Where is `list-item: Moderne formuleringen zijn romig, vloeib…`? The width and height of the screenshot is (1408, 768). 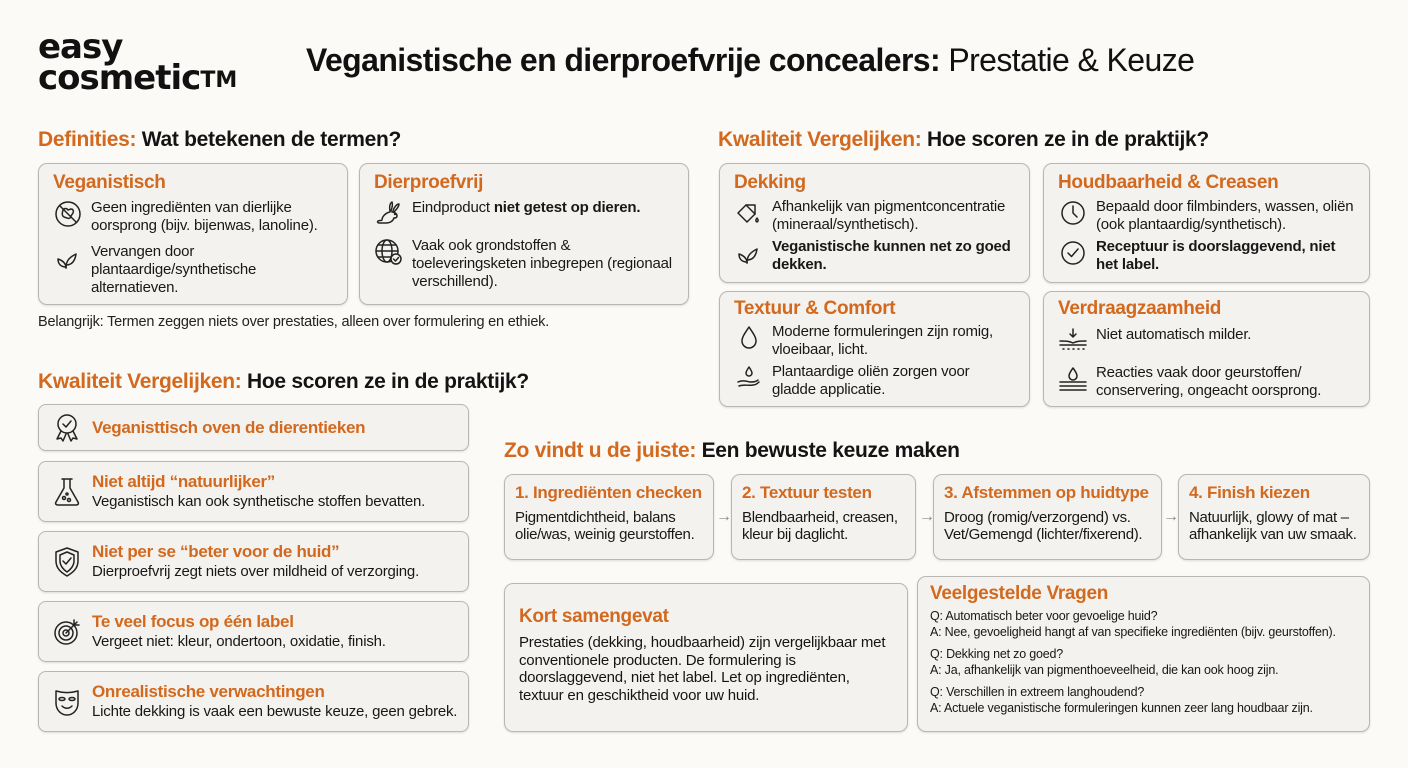
list-item: Moderne formuleringen zijn romig, vloeib… is located at coordinates (874, 341).